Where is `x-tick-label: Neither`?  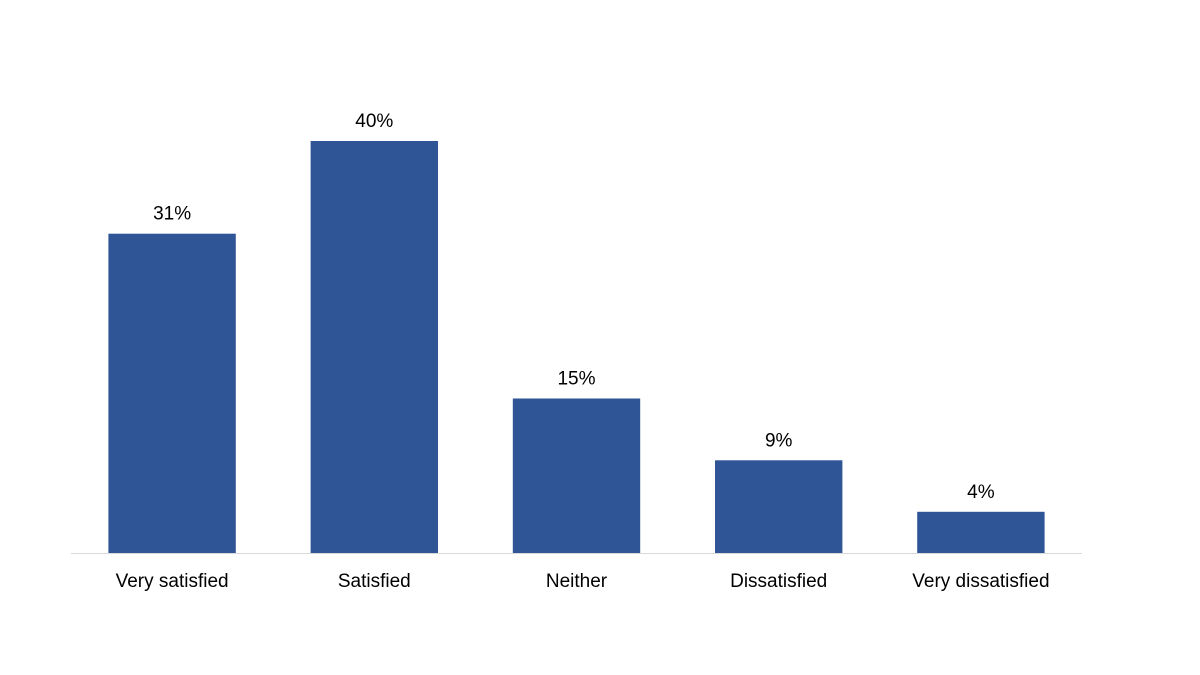 x-tick-label: Neither is located at coordinates (577, 581).